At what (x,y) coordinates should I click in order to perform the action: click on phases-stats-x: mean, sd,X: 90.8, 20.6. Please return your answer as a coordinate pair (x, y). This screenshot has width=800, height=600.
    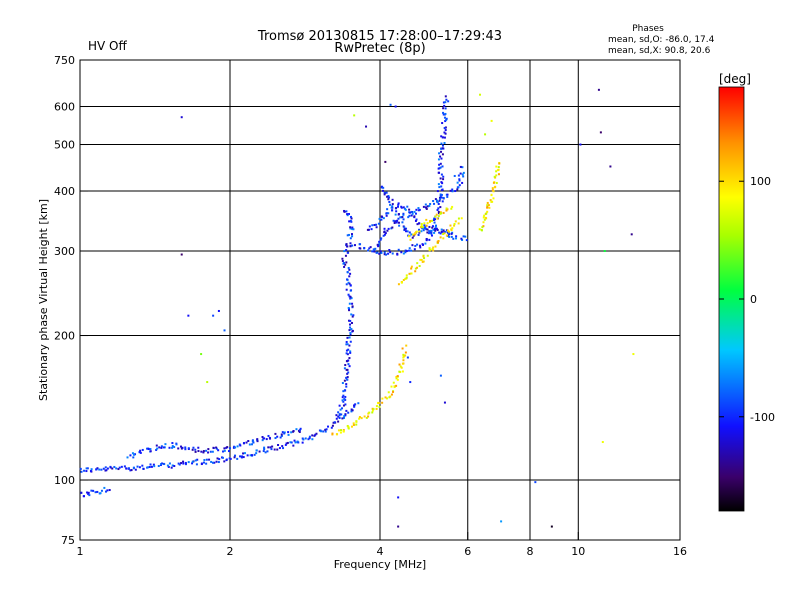
    Looking at the image, I should click on (659, 51).